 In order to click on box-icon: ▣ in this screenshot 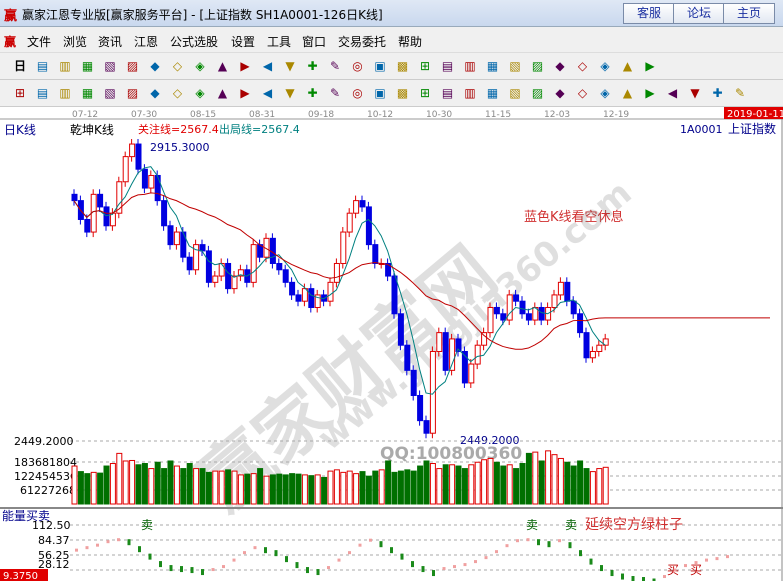, I will do `click(380, 93)`.